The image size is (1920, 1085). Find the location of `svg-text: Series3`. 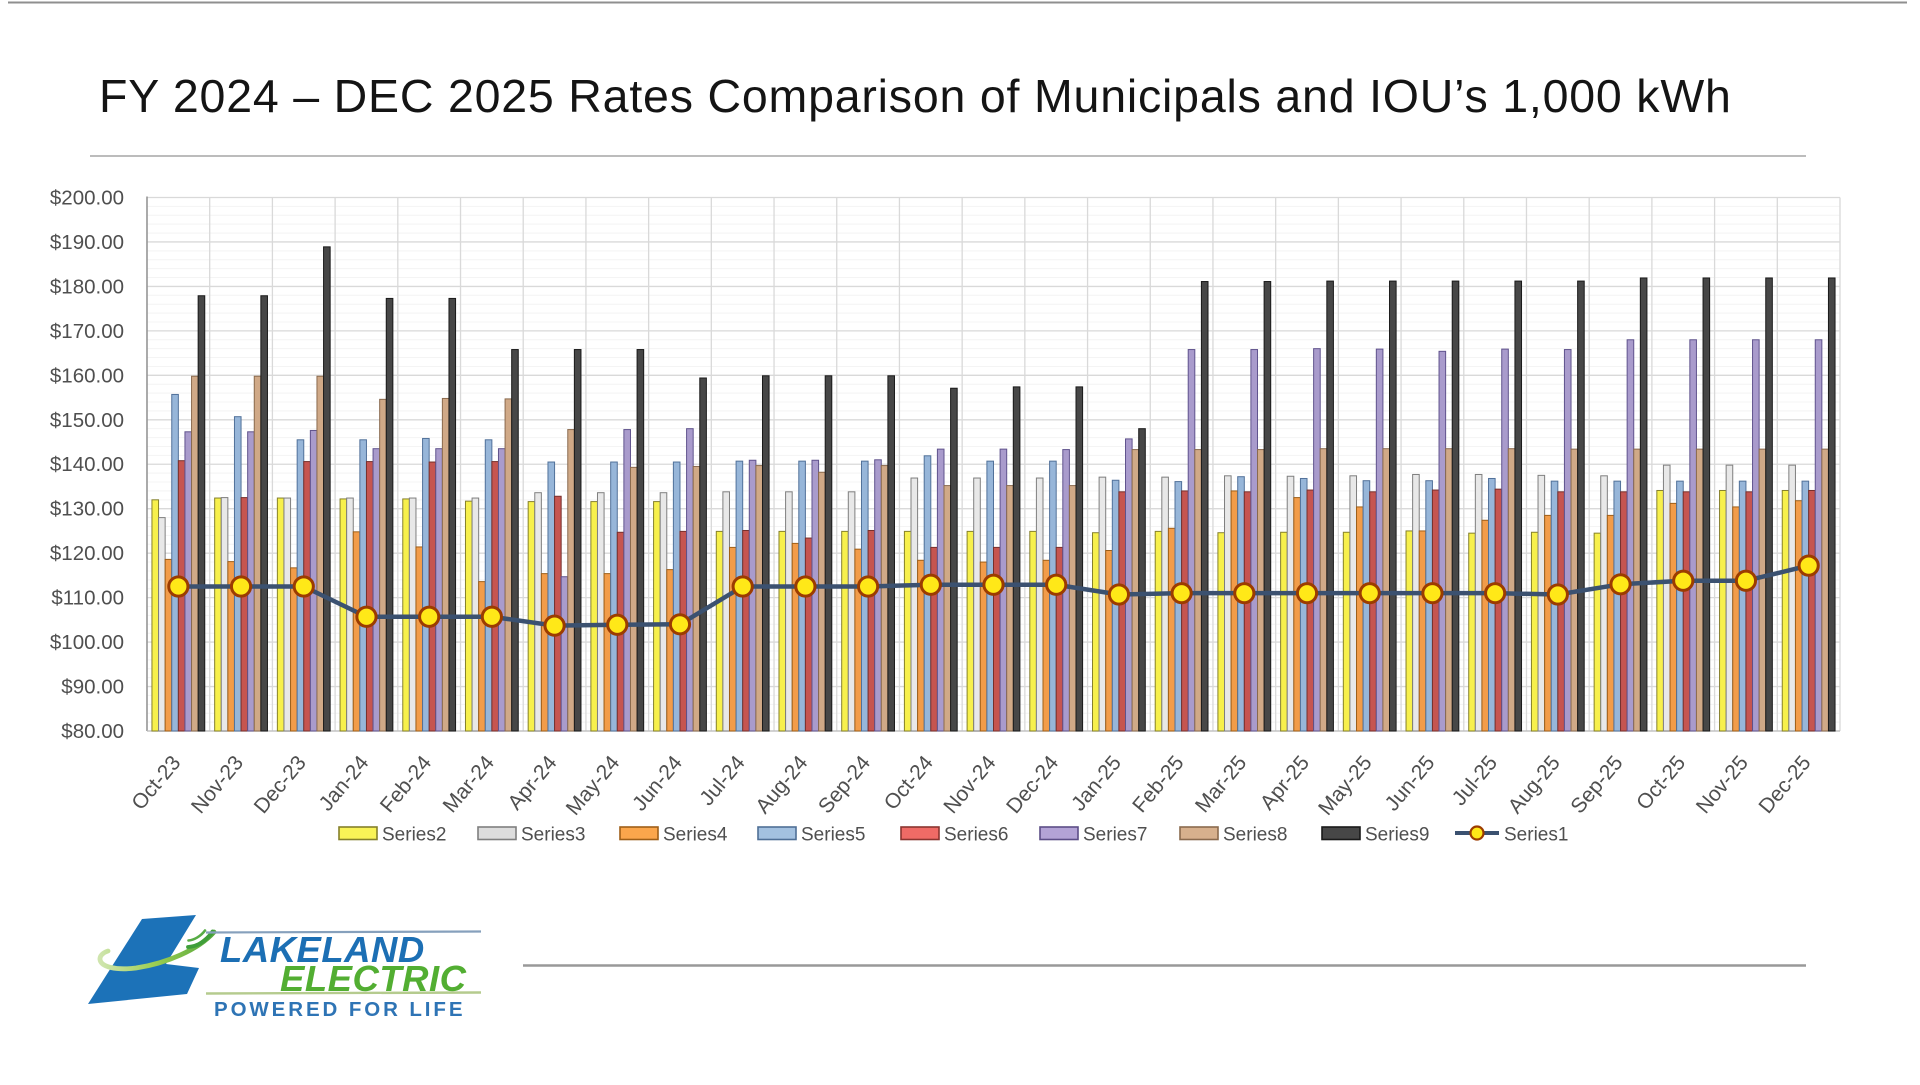

svg-text: Series3 is located at coordinates (553, 835).